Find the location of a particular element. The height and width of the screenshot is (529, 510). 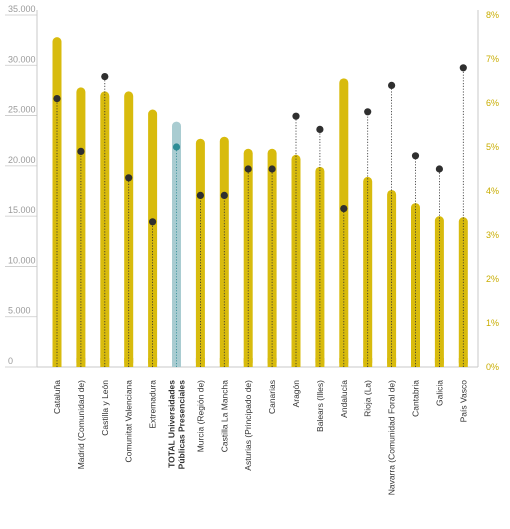

category-label: Cantabria is located at coordinates (416, 398).